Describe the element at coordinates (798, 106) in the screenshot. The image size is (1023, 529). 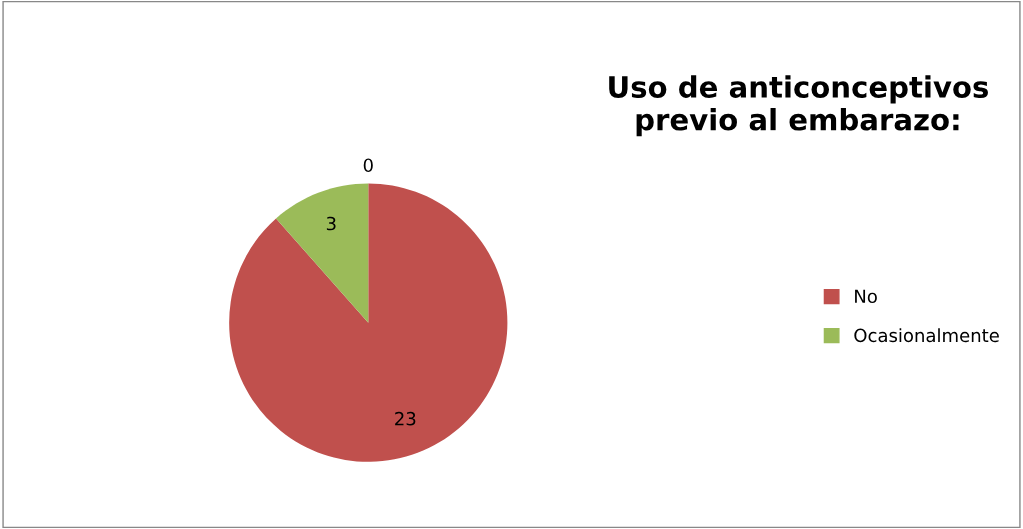
I see `chart-title: Uso de anticonceptivos previo al embarazo:` at that location.